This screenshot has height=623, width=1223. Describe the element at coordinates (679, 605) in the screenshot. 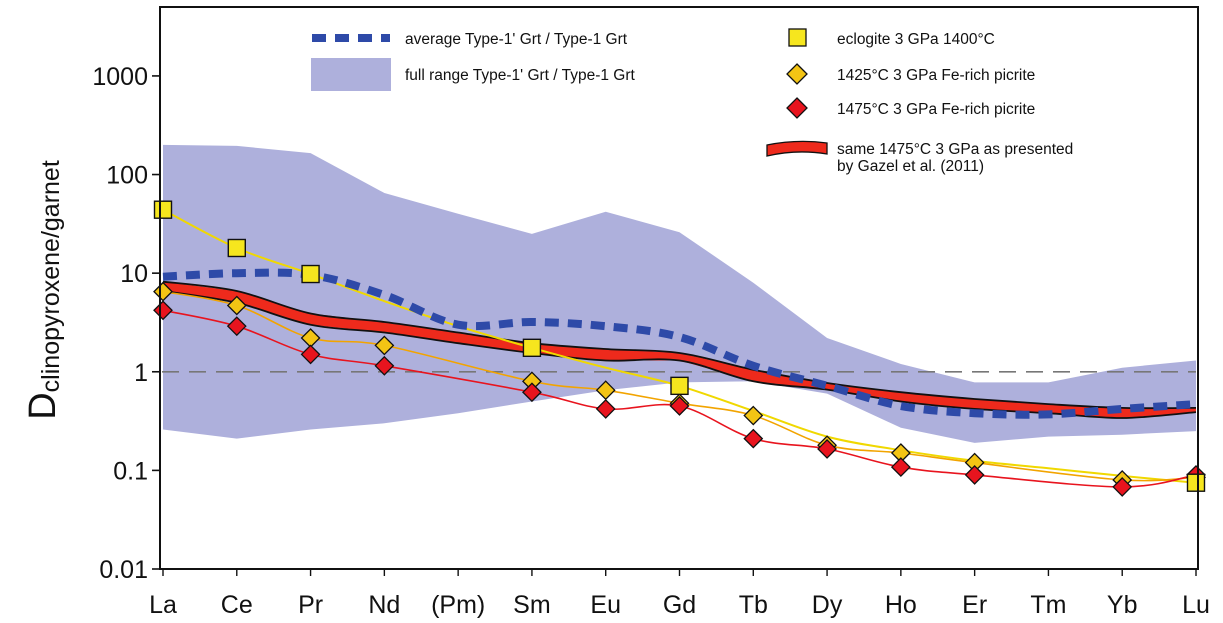

I see `x-tick-label-7: Gd` at that location.